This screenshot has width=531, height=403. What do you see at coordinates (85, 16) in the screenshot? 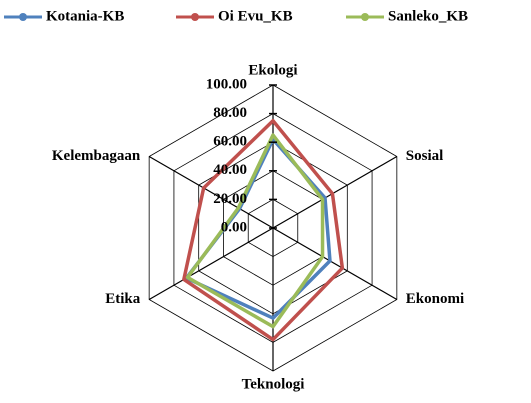
I see `legend-label: Kotania-KB` at bounding box center [85, 16].